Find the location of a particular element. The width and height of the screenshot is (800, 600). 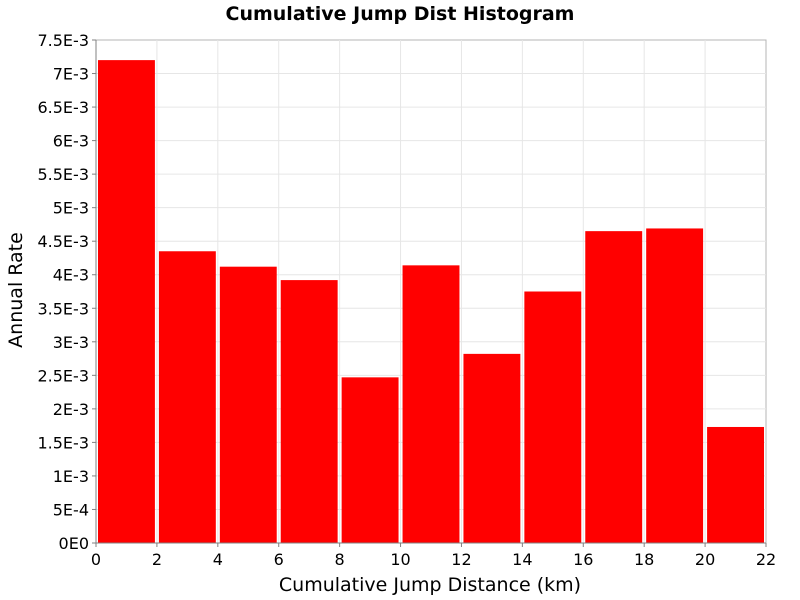

y-tick-label: 5.5E-3 is located at coordinates (63, 174).